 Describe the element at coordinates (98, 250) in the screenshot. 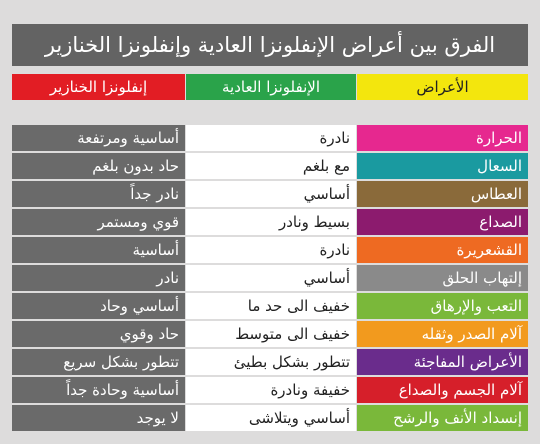

I see `swine-flu-cell: أساسية` at that location.